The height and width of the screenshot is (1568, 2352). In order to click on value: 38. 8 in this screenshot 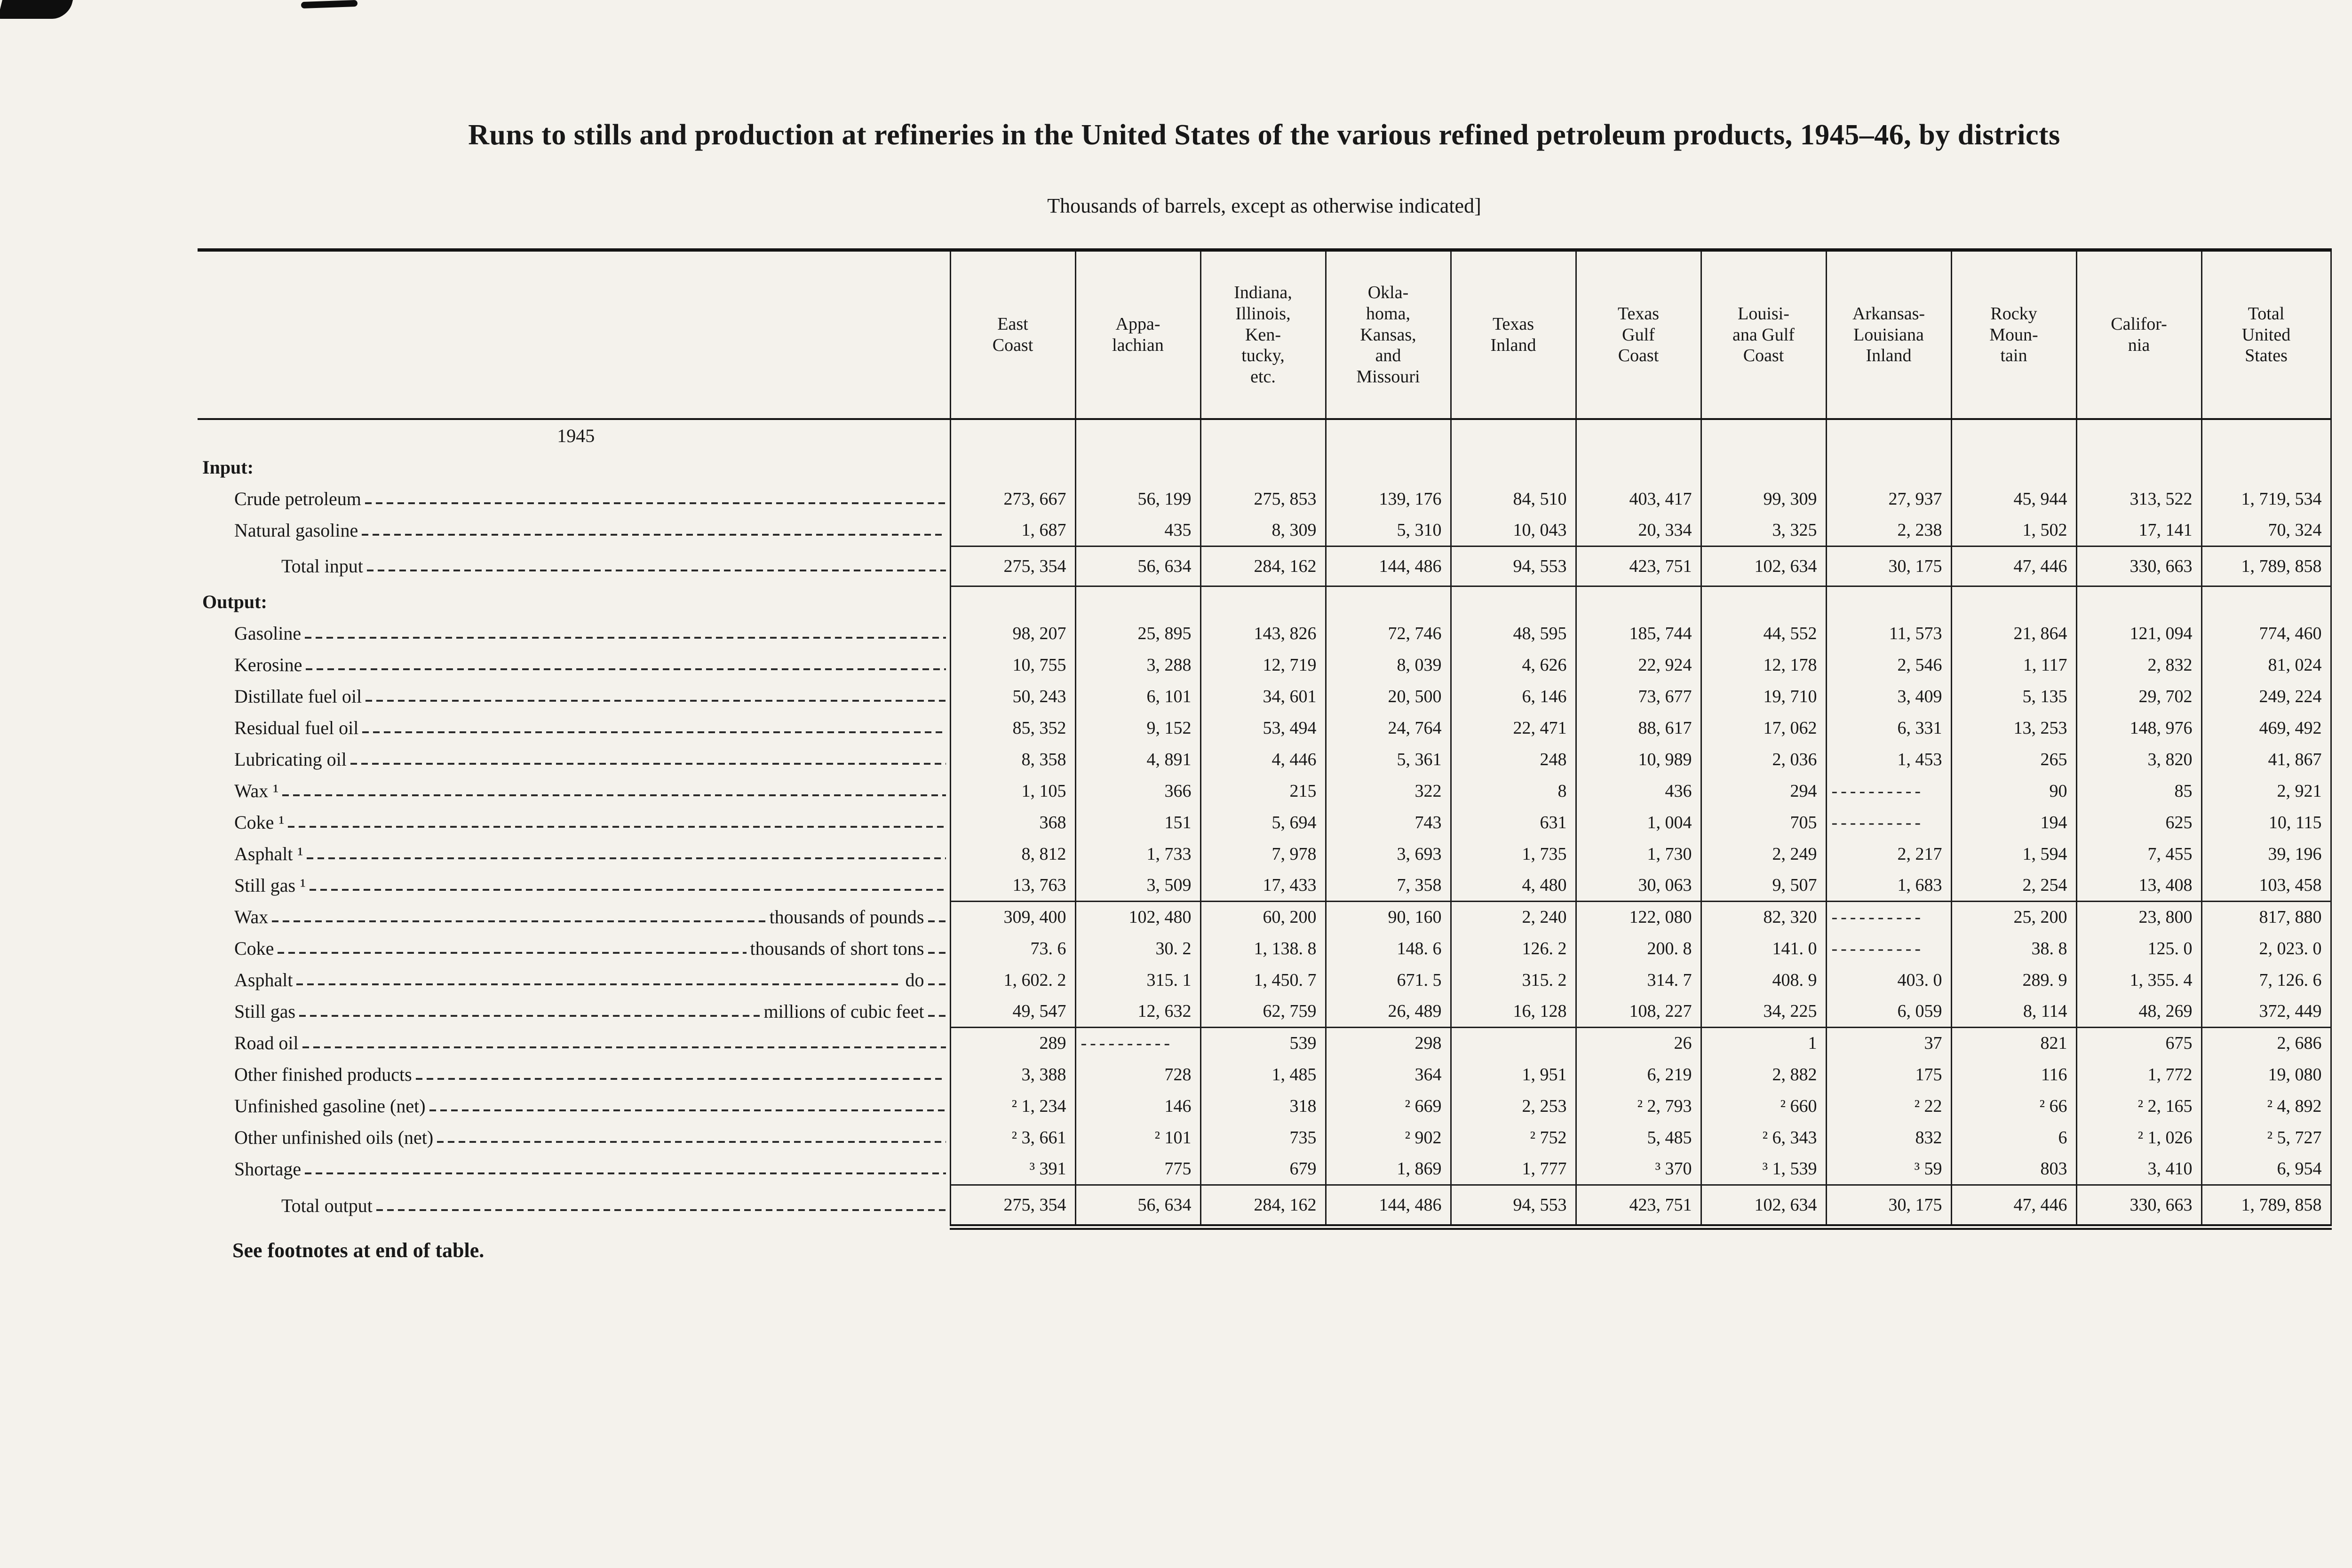, I will do `click(2049, 948)`.